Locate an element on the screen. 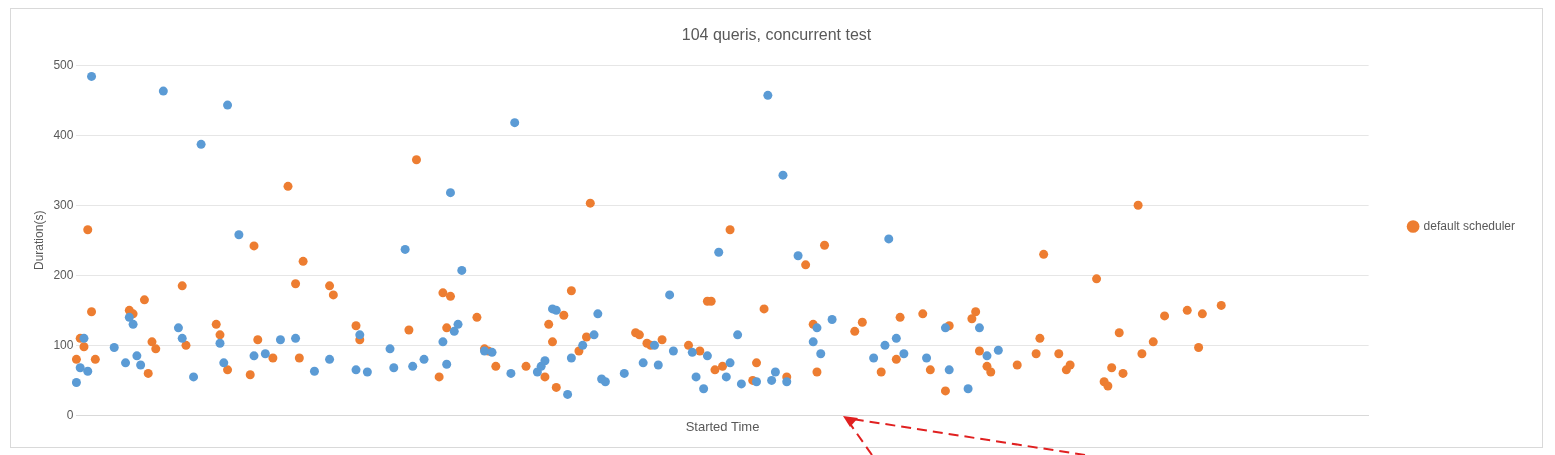 This screenshot has width=1555, height=455. y-axis-title: Duration(s) is located at coordinates (38, 240).